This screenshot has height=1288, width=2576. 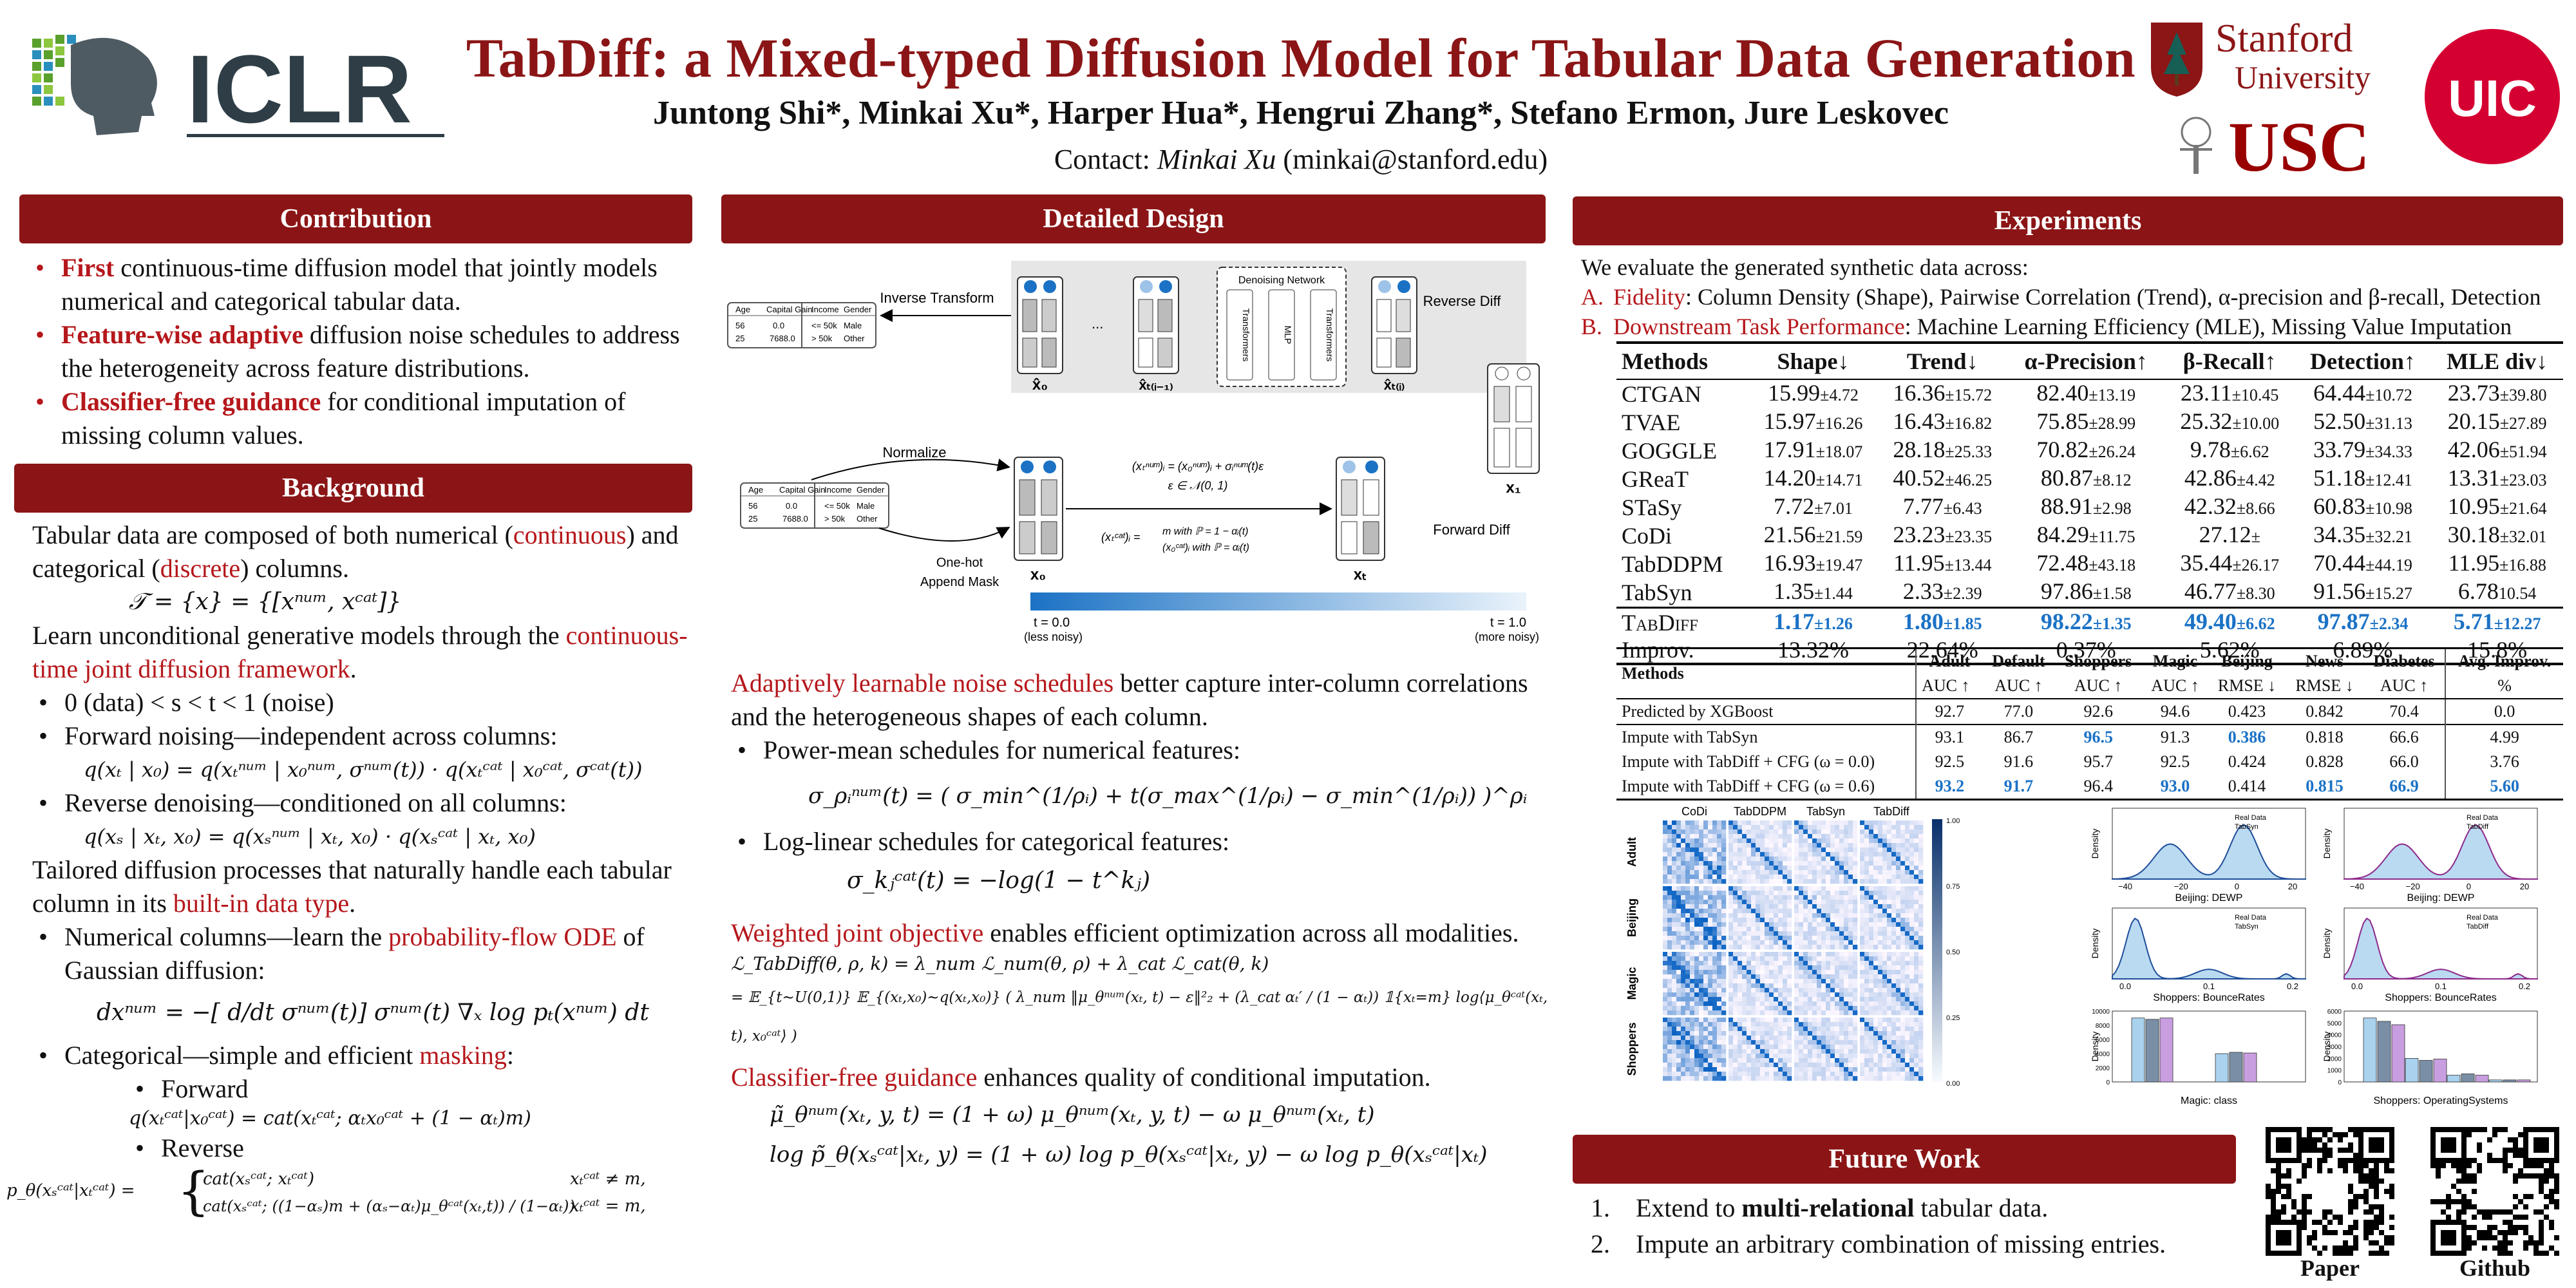 I want to click on svg-text: 25, so click(x=740, y=338).